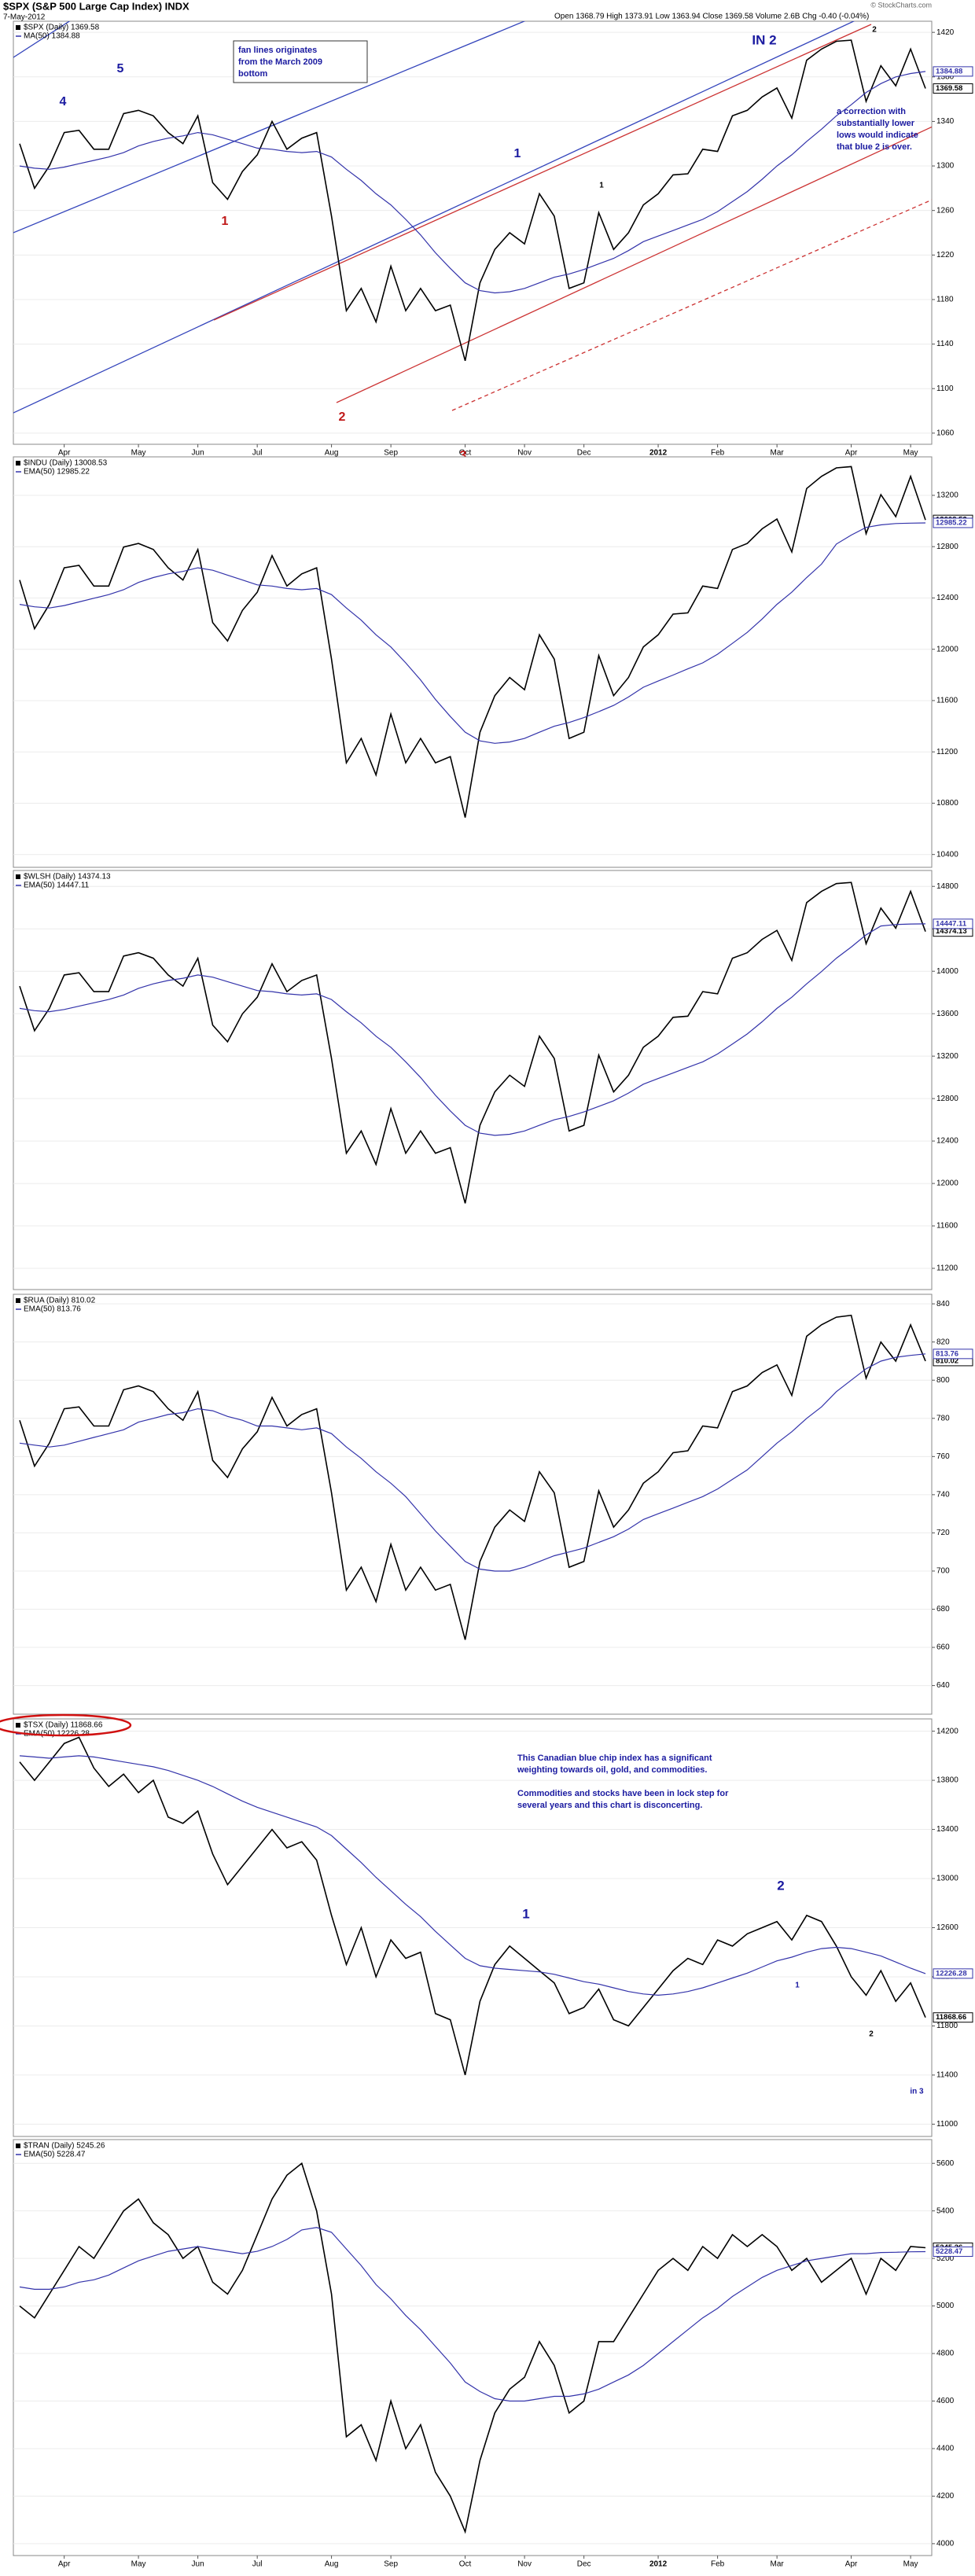 This screenshot has height=2576, width=975. Describe the element at coordinates (945, 300) in the screenshot. I see `y-tick-label: 1180` at that location.